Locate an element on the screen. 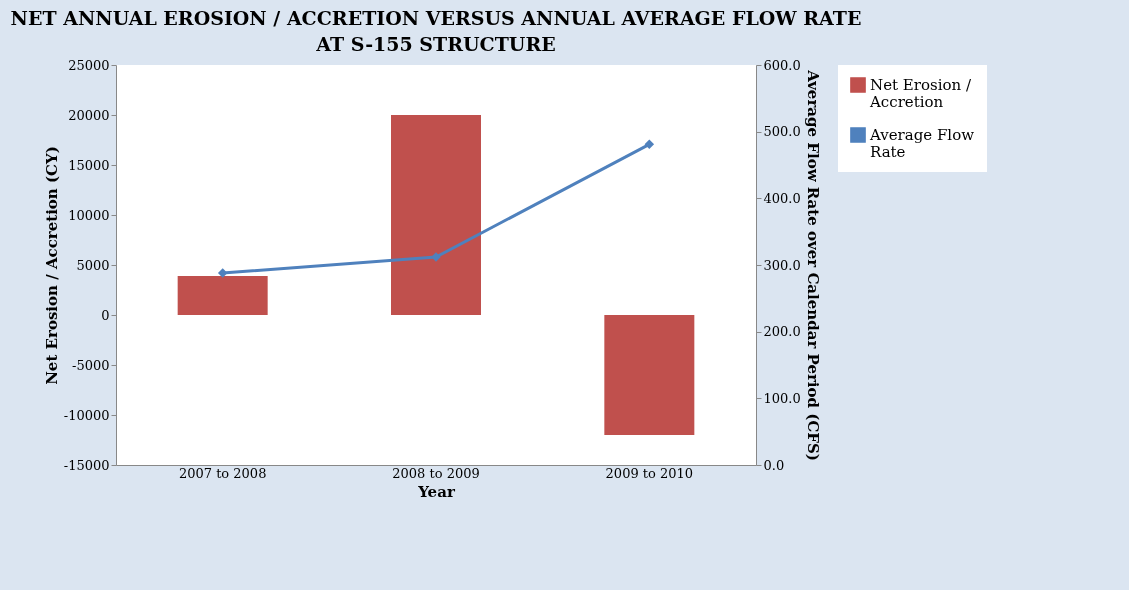  y-tick-label: 10000 is located at coordinates (89, 215).